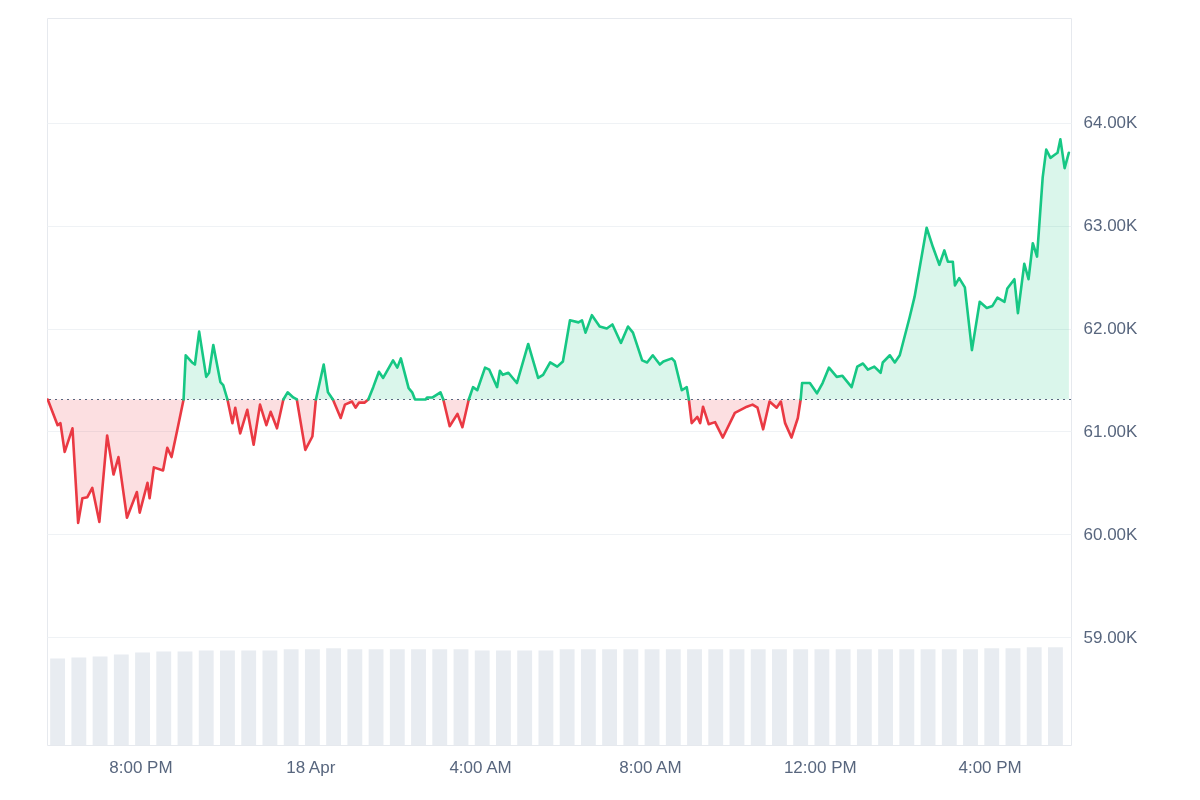  Describe the element at coordinates (141, 767) in the screenshot. I see `x-tick-label: 8:00 PM` at that location.